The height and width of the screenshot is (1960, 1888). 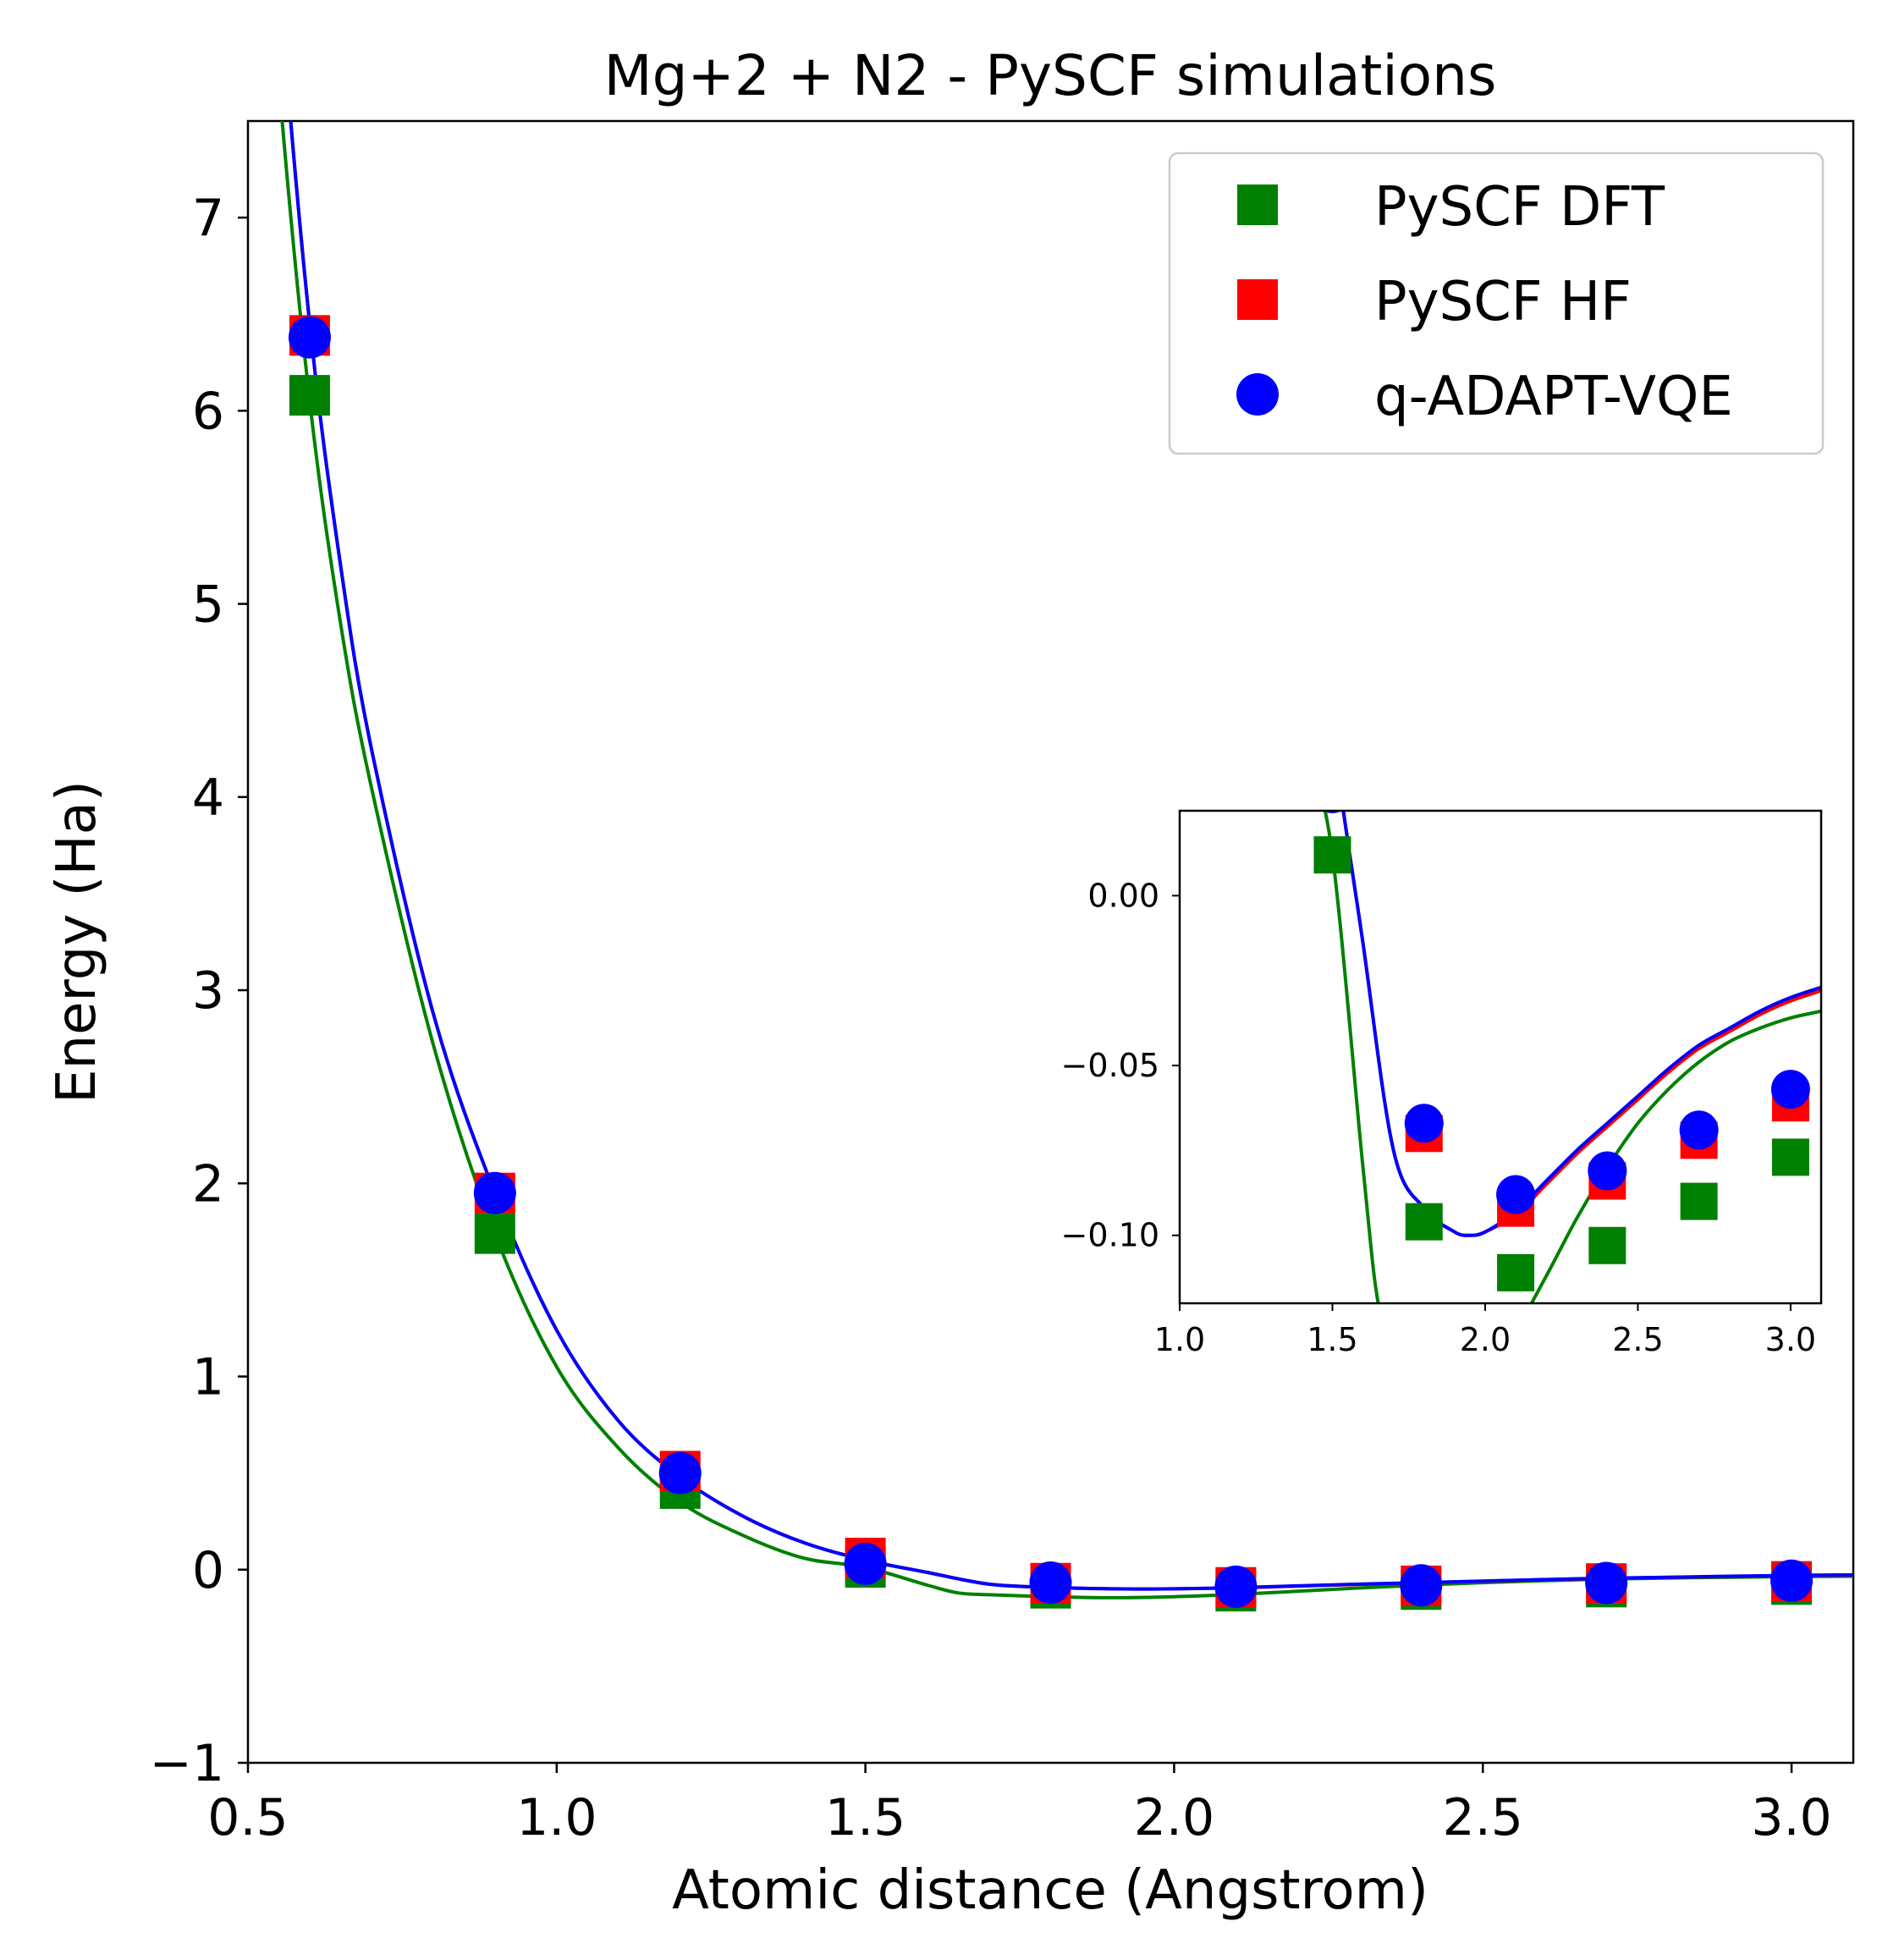 What do you see at coordinates (208, 1184) in the screenshot?
I see `y-tick-label: 2` at bounding box center [208, 1184].